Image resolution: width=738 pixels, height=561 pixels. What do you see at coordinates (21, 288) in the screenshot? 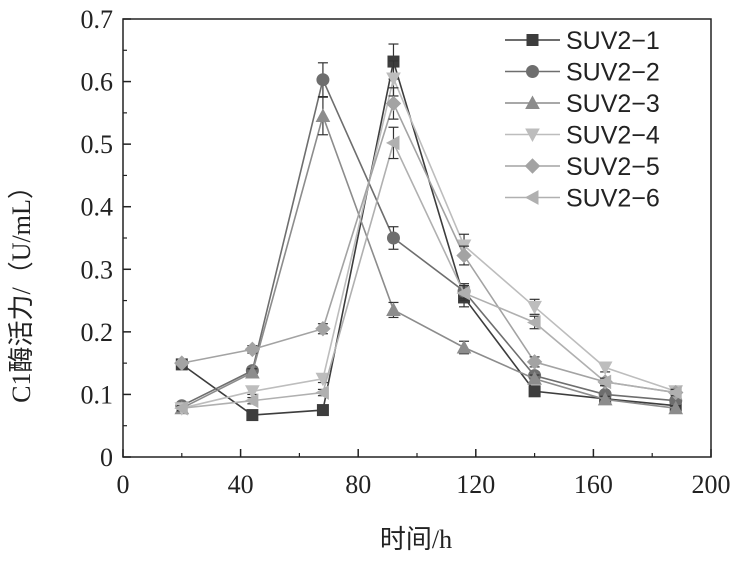
I see `y-axis-title: C1酶活力/（U/mL）` at bounding box center [21, 288].